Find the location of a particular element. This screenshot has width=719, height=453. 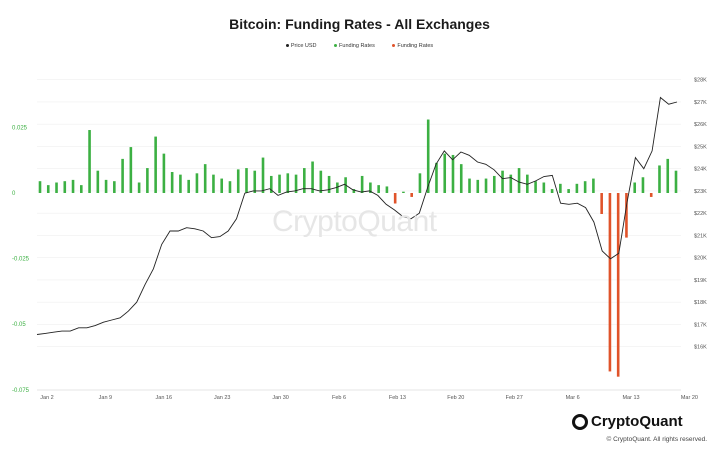

left-axis: 0.025 0 -0.025 -0.05 -0.075 is located at coordinates (21, 259).